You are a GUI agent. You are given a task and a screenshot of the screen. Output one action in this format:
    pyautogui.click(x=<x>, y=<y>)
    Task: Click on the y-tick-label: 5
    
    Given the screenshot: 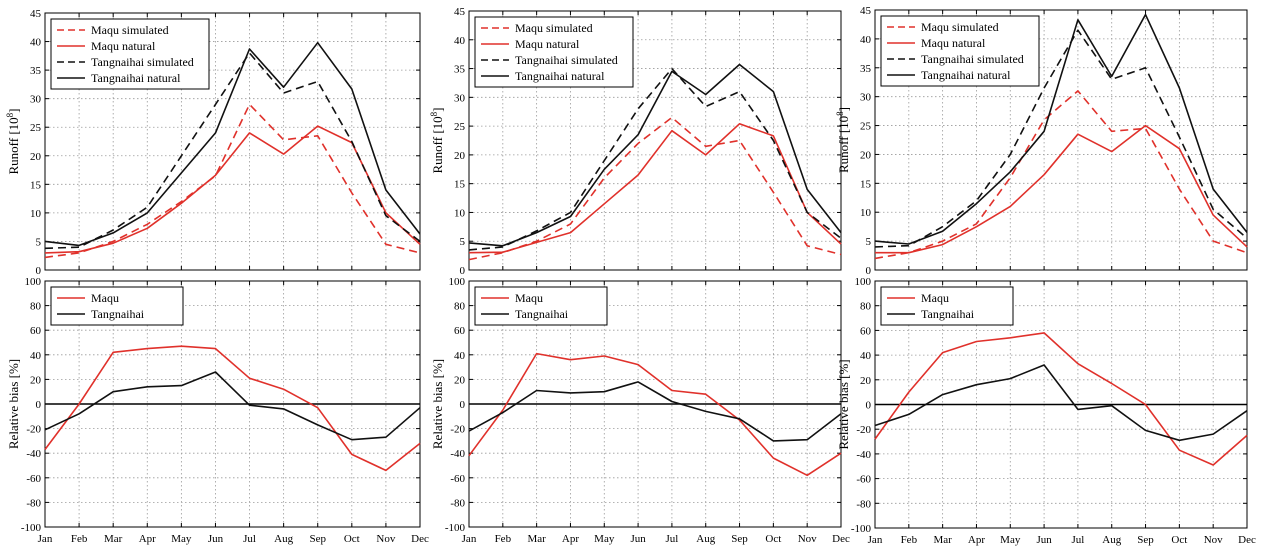 What is the action you would take?
    pyautogui.click(x=869, y=242)
    